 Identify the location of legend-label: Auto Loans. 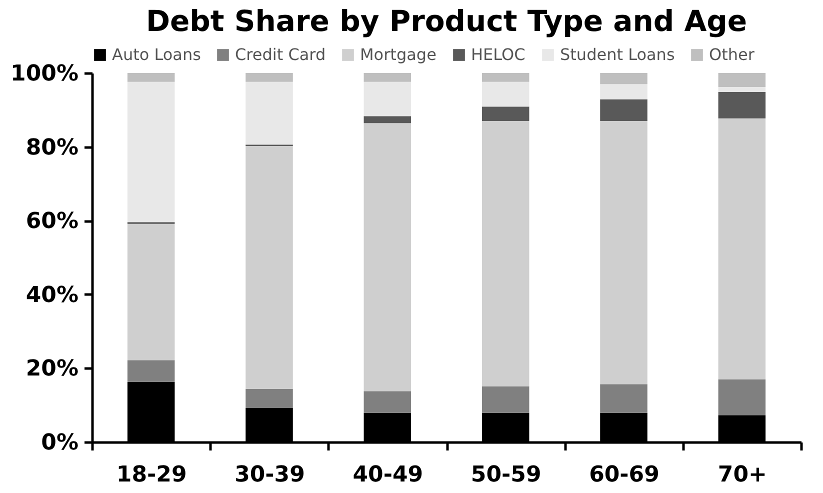
(156, 54).